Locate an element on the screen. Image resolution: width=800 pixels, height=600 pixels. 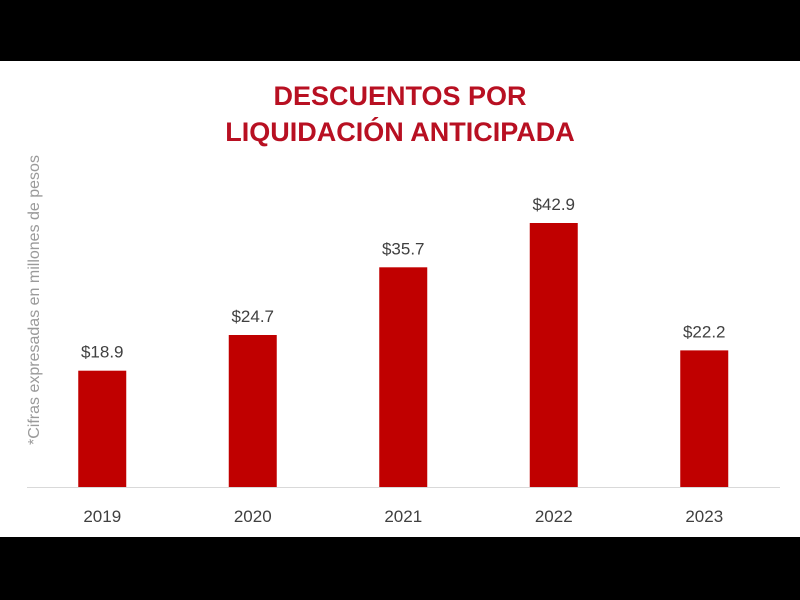
x-tick-label-2019: 2019 is located at coordinates (102, 516).